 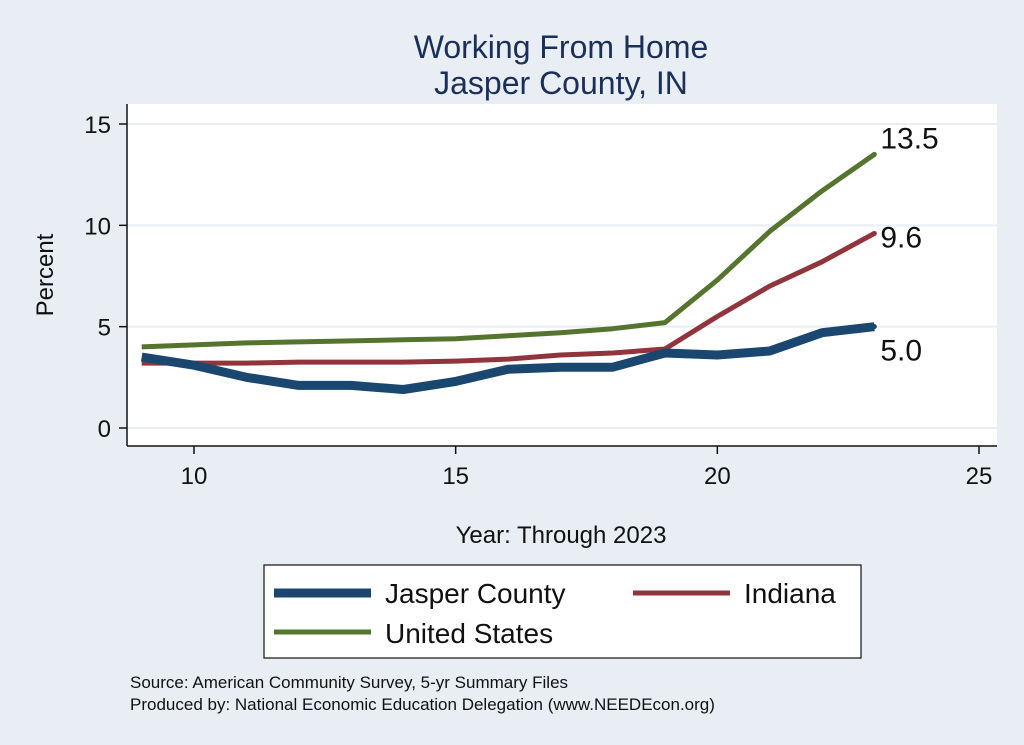 What do you see at coordinates (97, 226) in the screenshot?
I see `y-tick-label-10: 10` at bounding box center [97, 226].